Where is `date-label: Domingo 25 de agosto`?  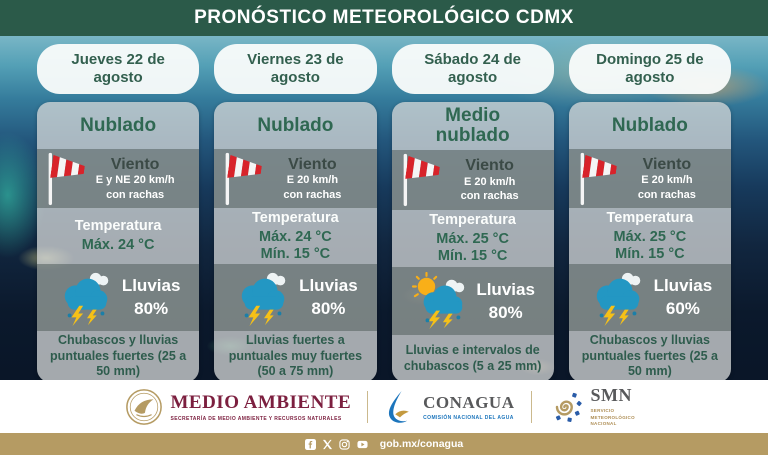
date-label: Domingo 25 de agosto is located at coordinates (650, 68).